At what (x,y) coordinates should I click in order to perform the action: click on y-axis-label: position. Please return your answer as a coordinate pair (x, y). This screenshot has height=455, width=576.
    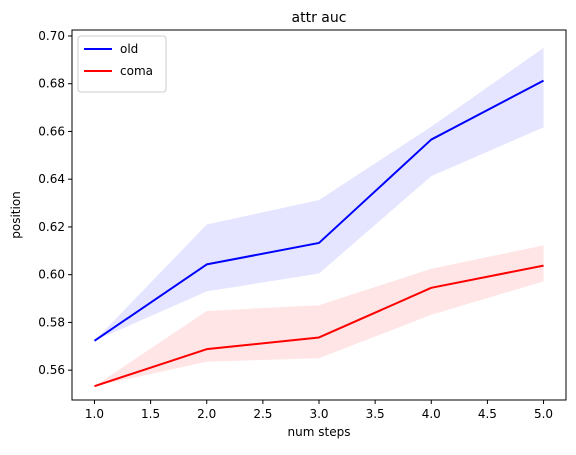
    Looking at the image, I should click on (16, 215).